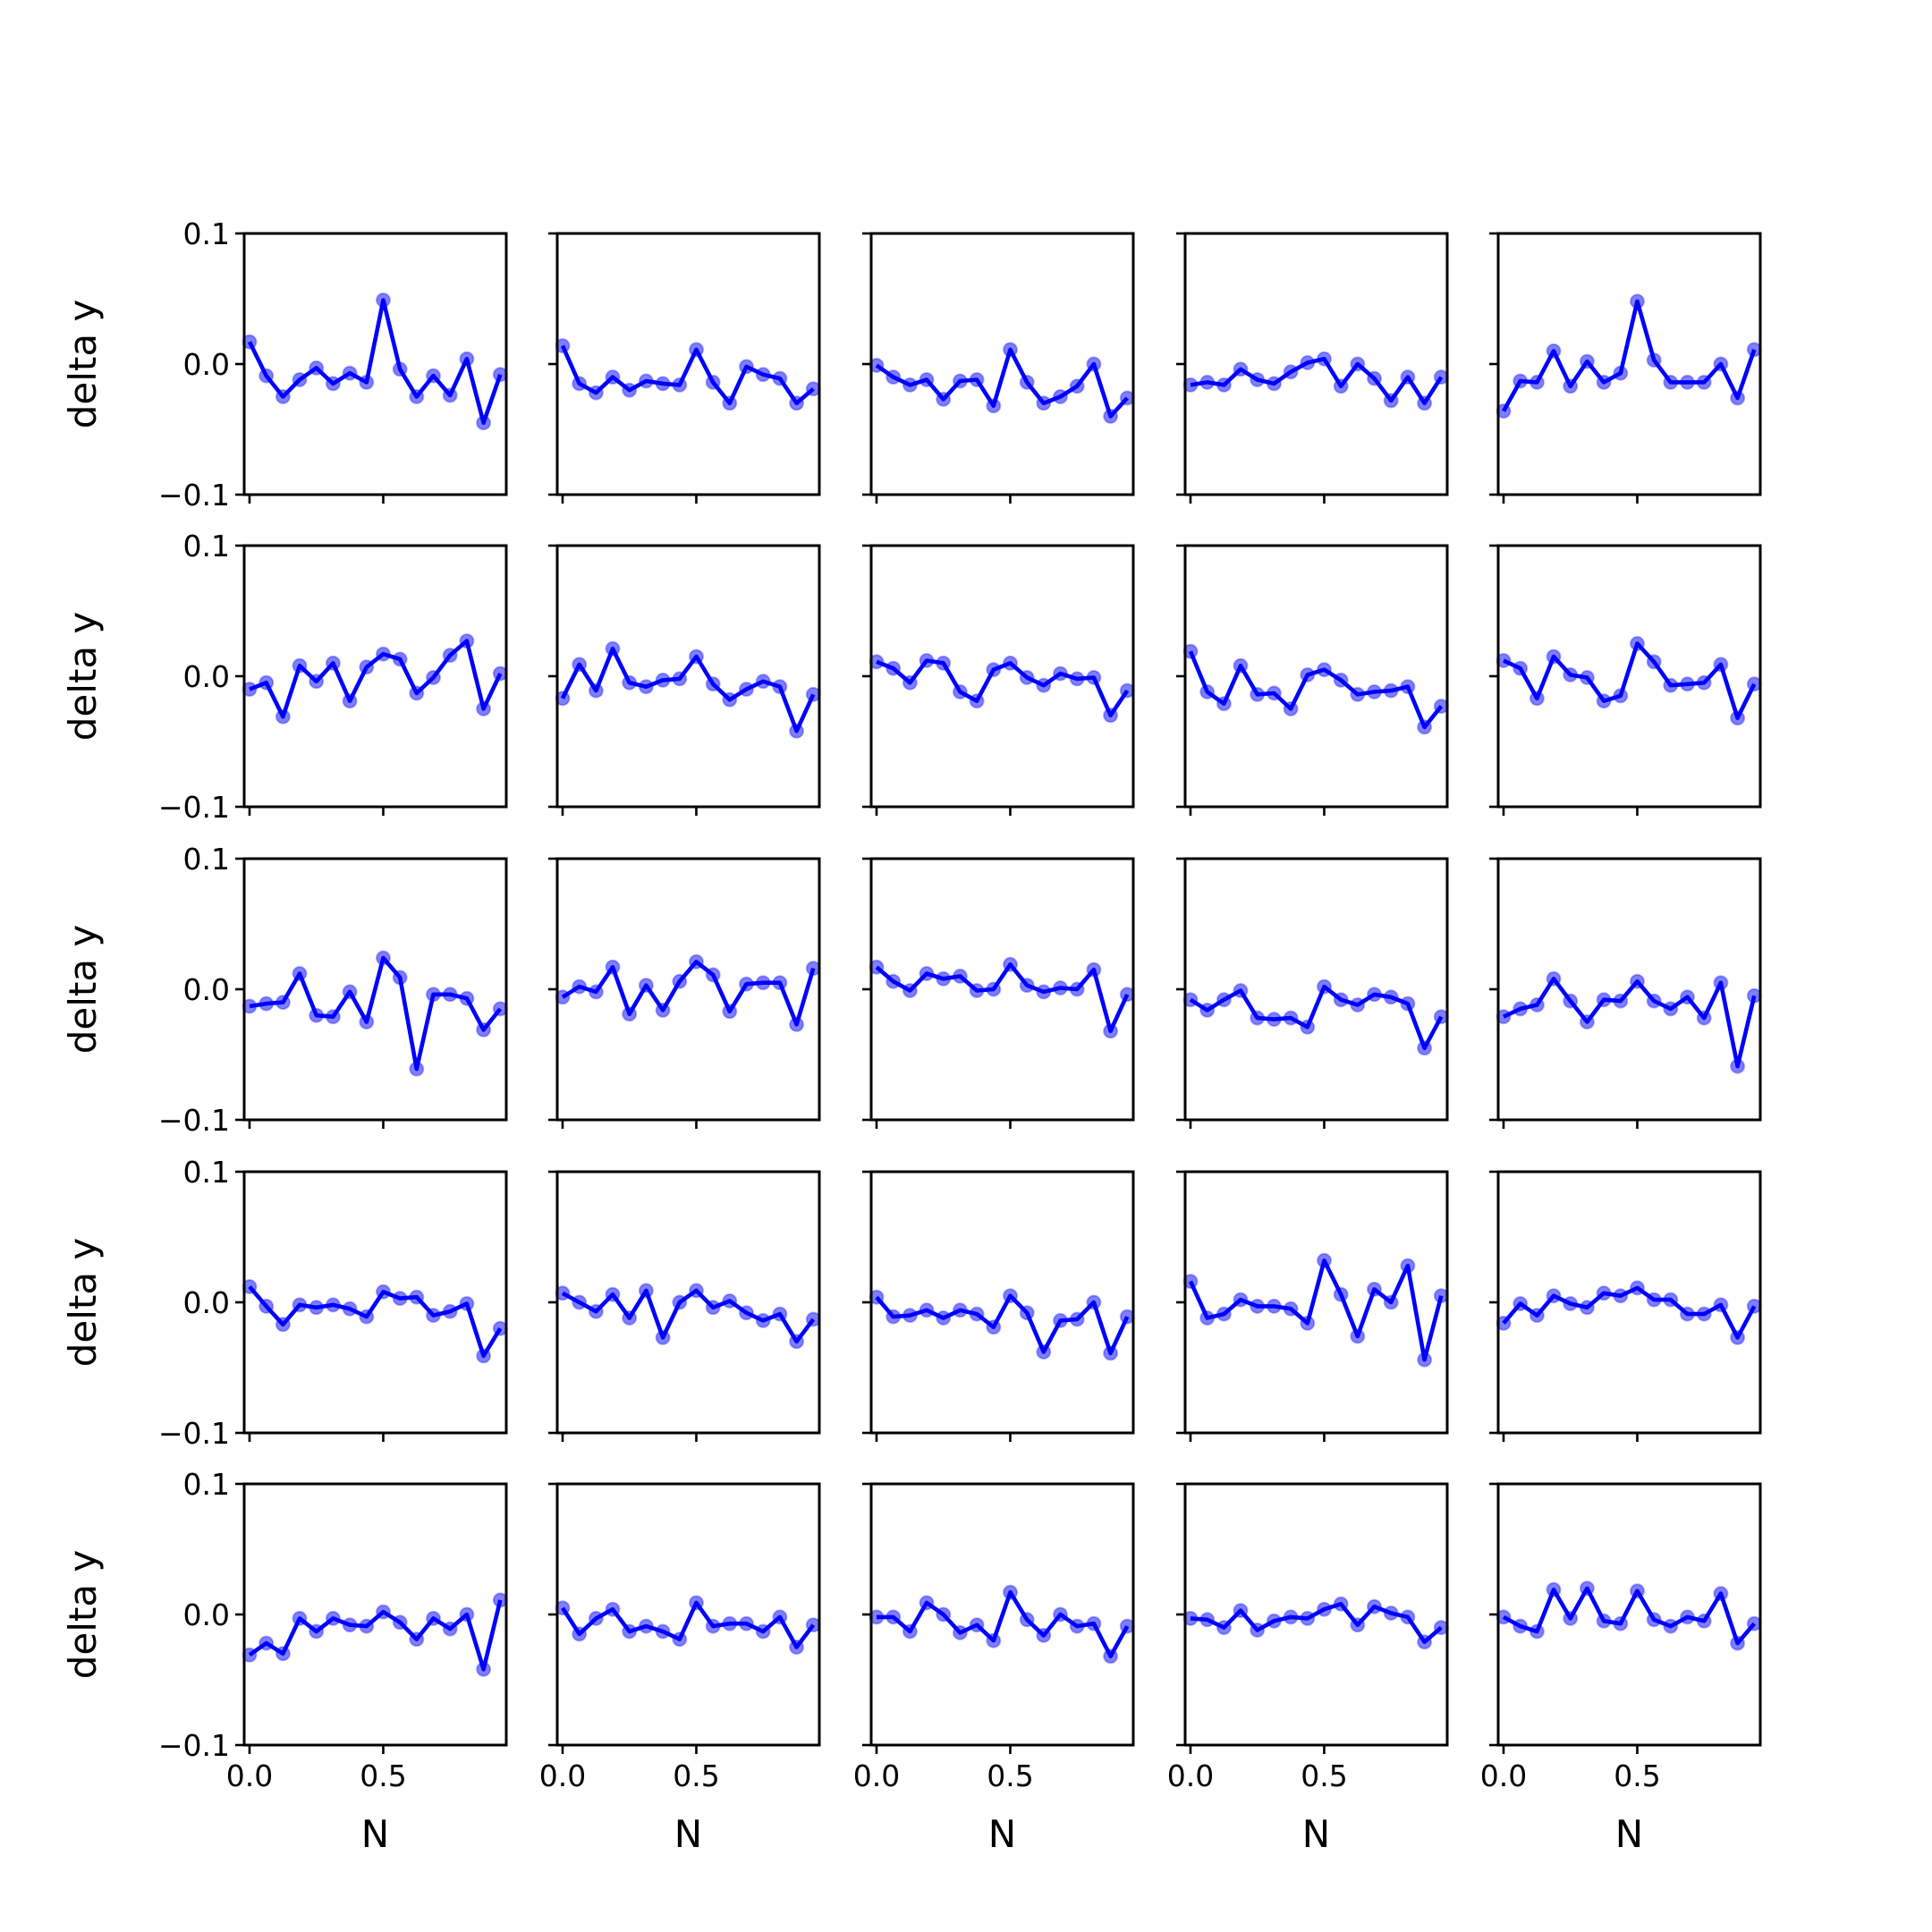 This screenshot has width=1932, height=1932. I want to click on subplot-r1-c4, so click(1312, 368).